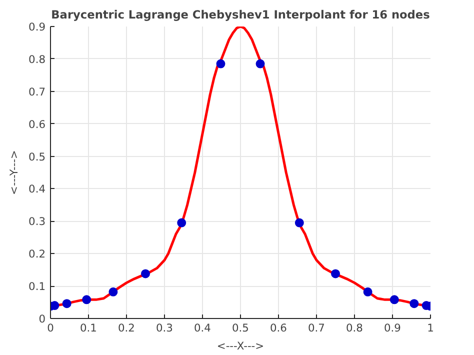 The height and width of the screenshot is (355, 474). What do you see at coordinates (42, 319) in the screenshot?
I see `y-tick-label: 0` at bounding box center [42, 319].